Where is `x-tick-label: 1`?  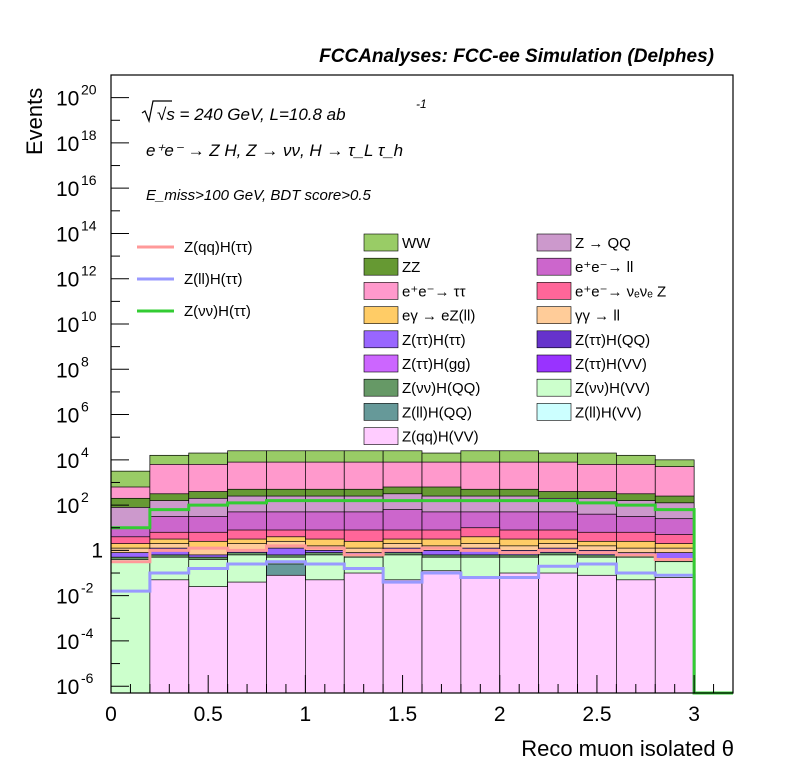 x-tick-label: 1 is located at coordinates (306, 714).